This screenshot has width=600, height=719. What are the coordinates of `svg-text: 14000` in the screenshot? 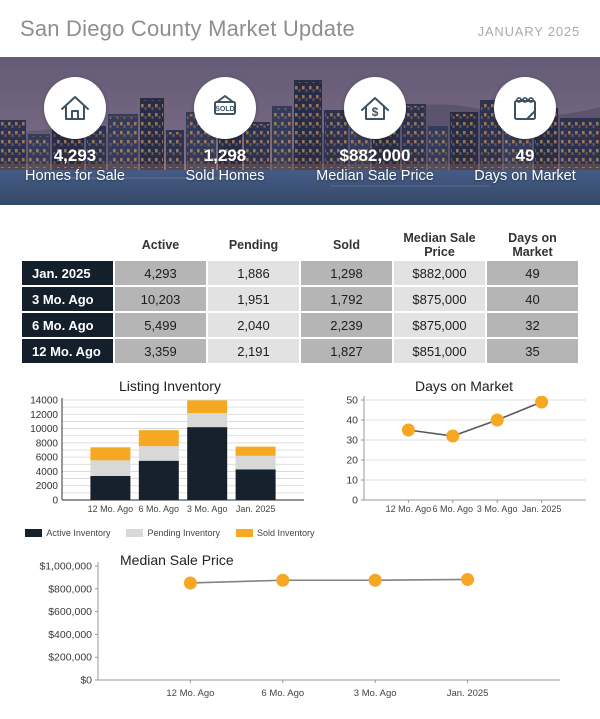 It's located at (44, 401).